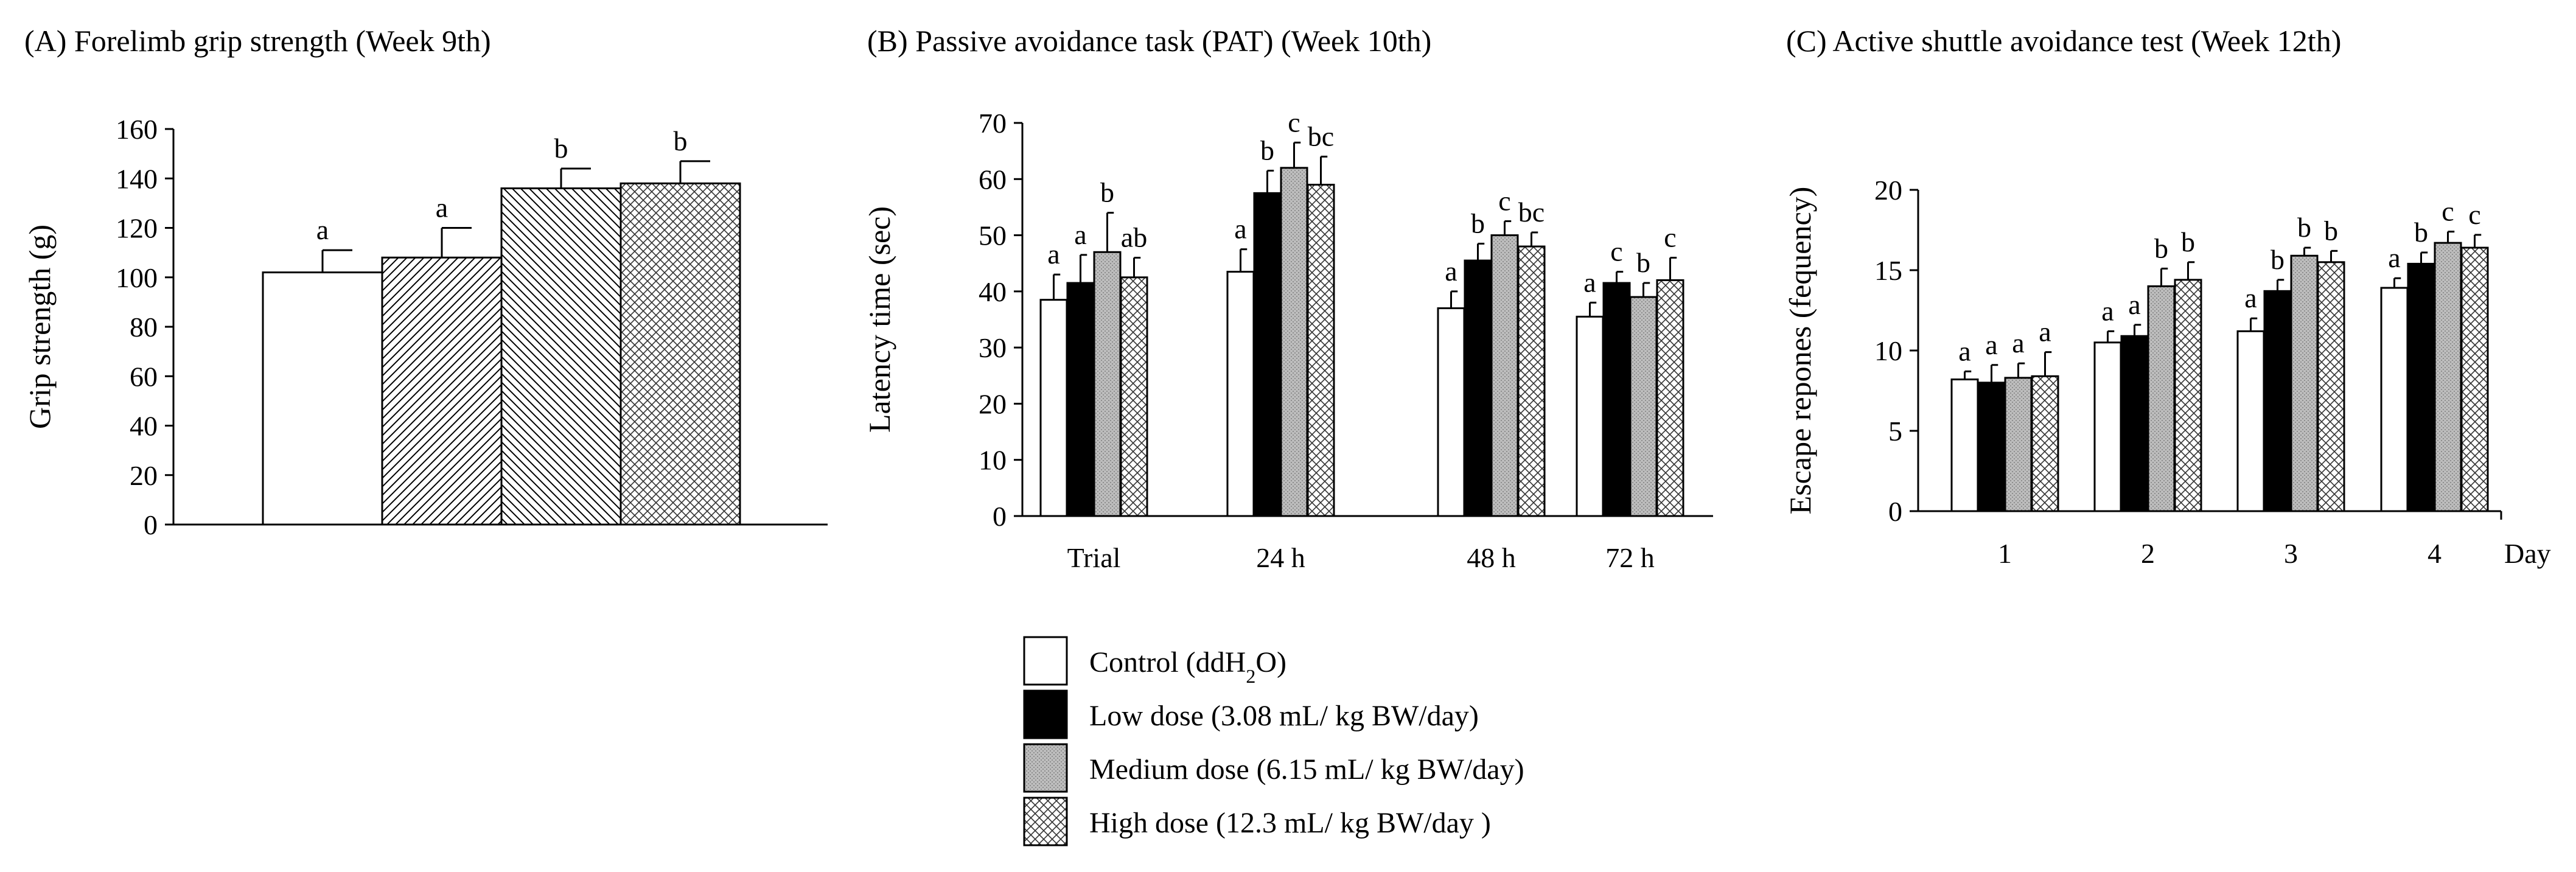 Image resolution: width=2576 pixels, height=872 pixels. Describe the element at coordinates (1630, 557) in the screenshot. I see `x-tick-label: 72 h` at that location.